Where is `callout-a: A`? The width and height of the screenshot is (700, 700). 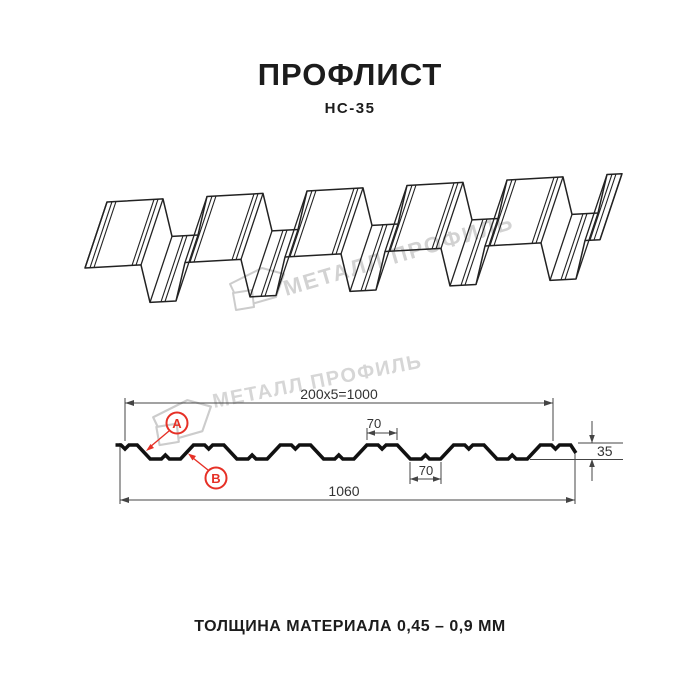
callout-a: A is located at coordinates (167, 431).